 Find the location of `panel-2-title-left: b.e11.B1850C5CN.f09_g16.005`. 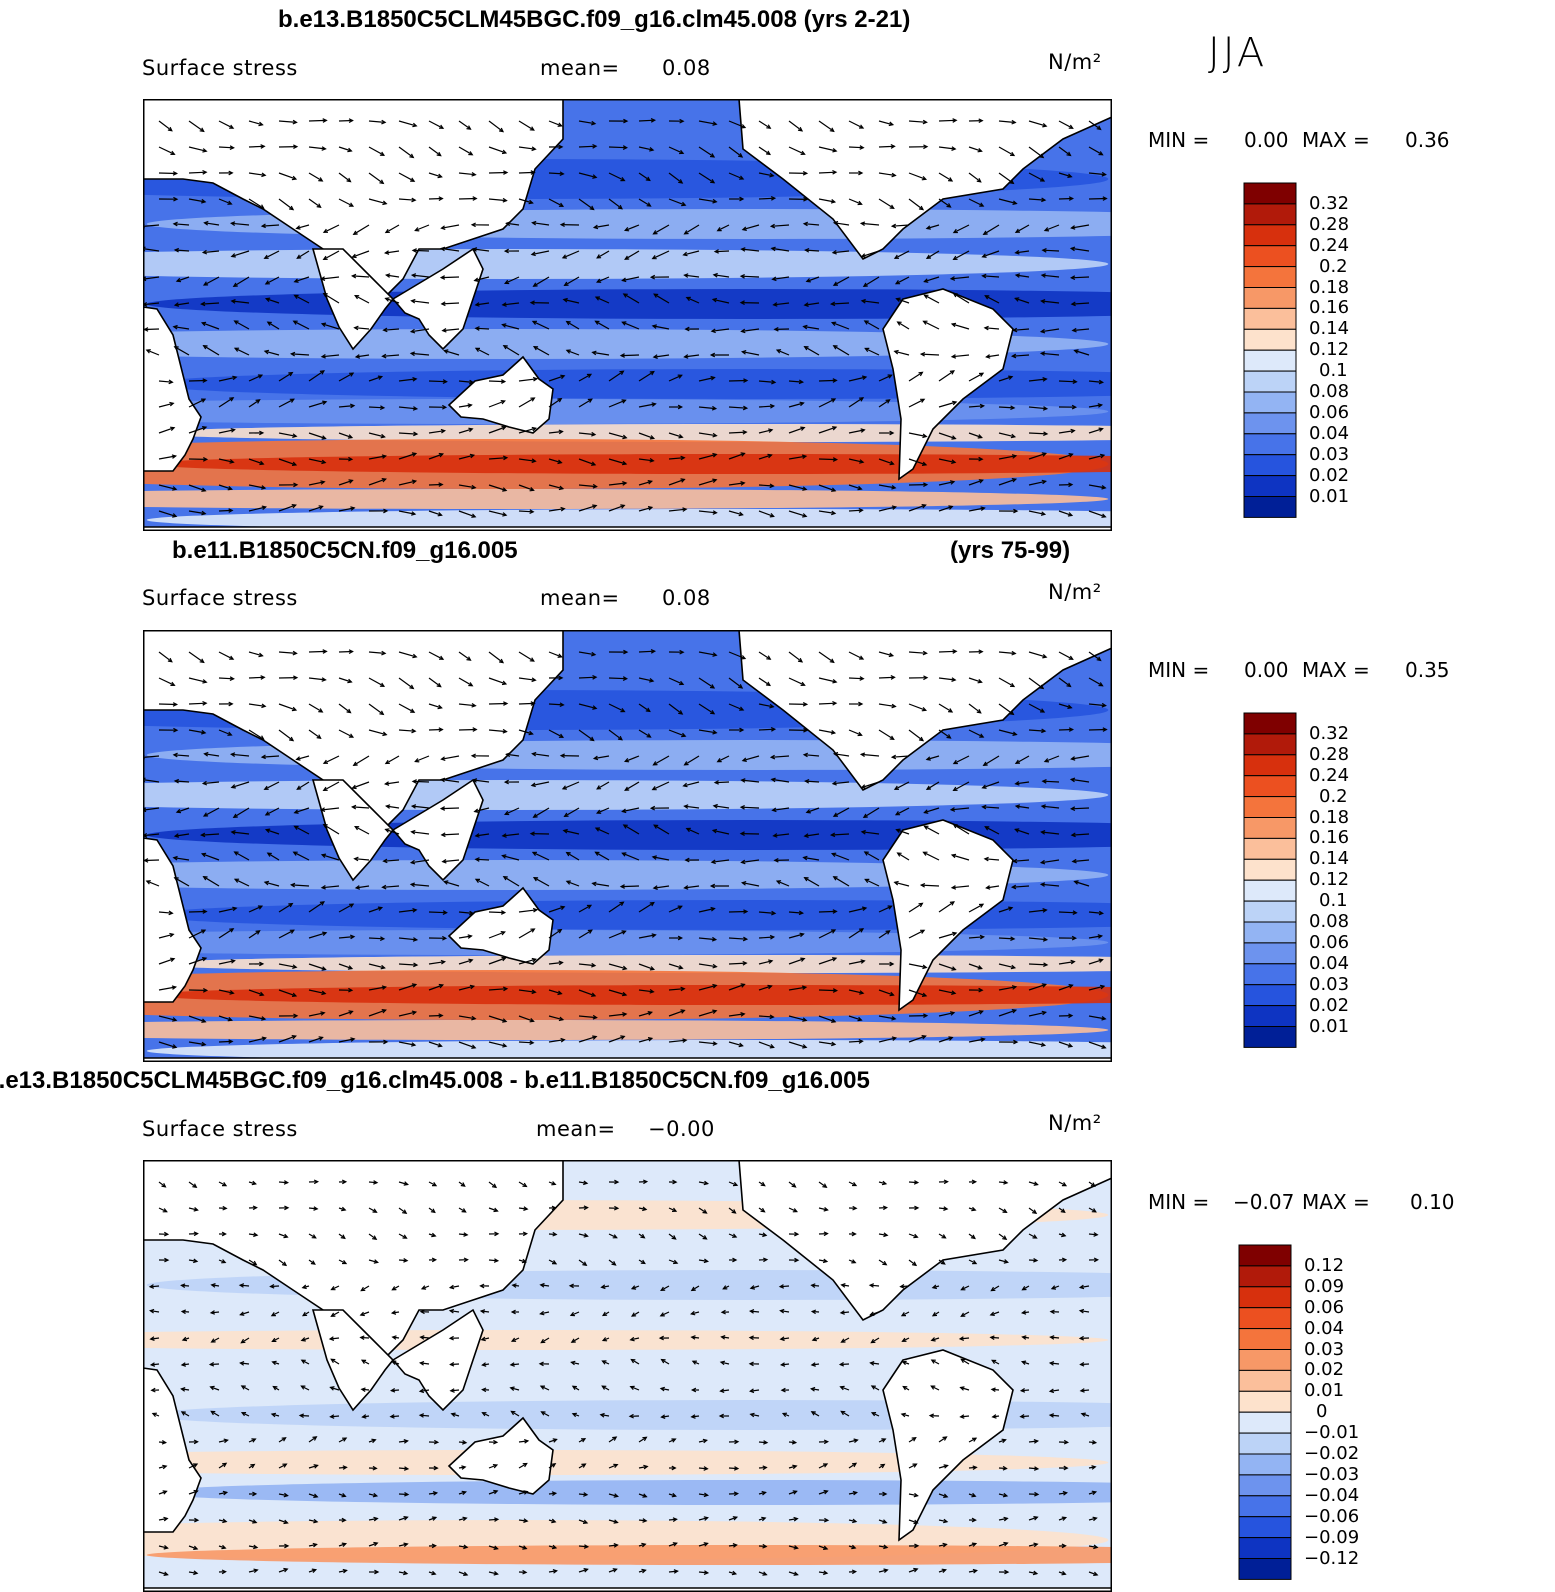

panel-2-title-left: b.e11.B1850C5CN.f09_g16.005 is located at coordinates (345, 551).